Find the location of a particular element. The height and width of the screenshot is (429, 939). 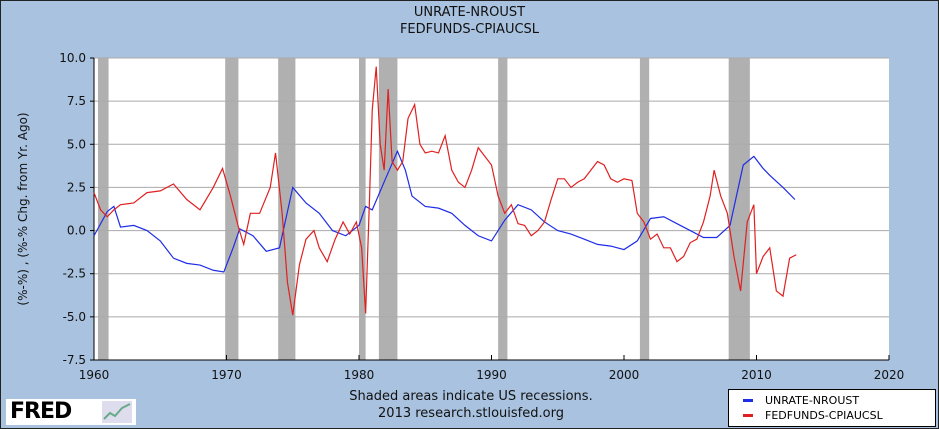

y-tick-label: 0.0 is located at coordinates (76, 231).